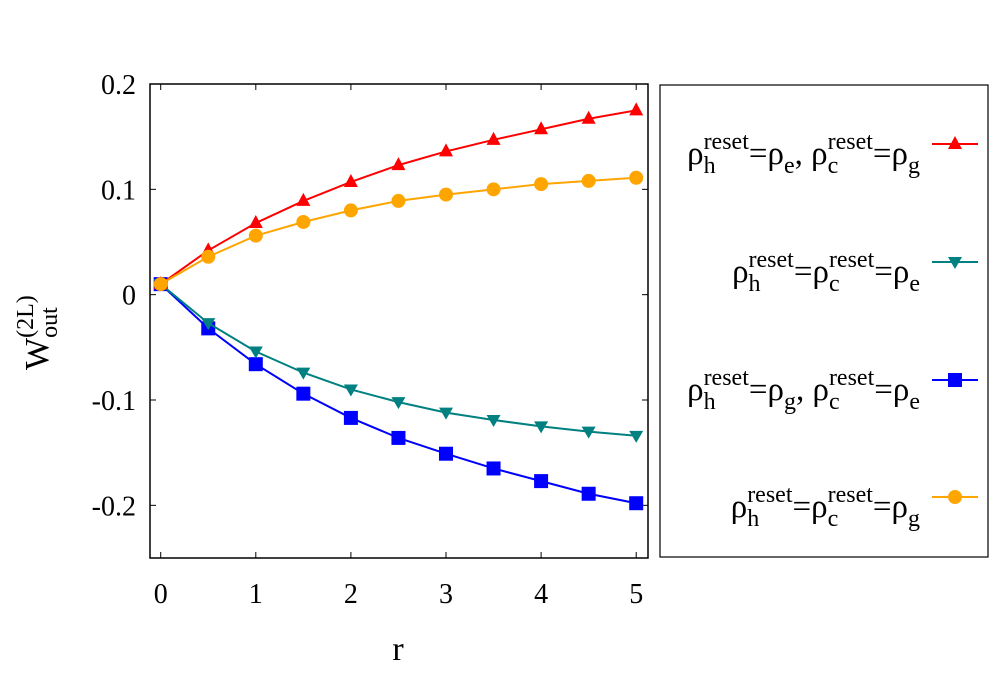  I want to click on y-tick-label: 0.1, so click(118, 190).